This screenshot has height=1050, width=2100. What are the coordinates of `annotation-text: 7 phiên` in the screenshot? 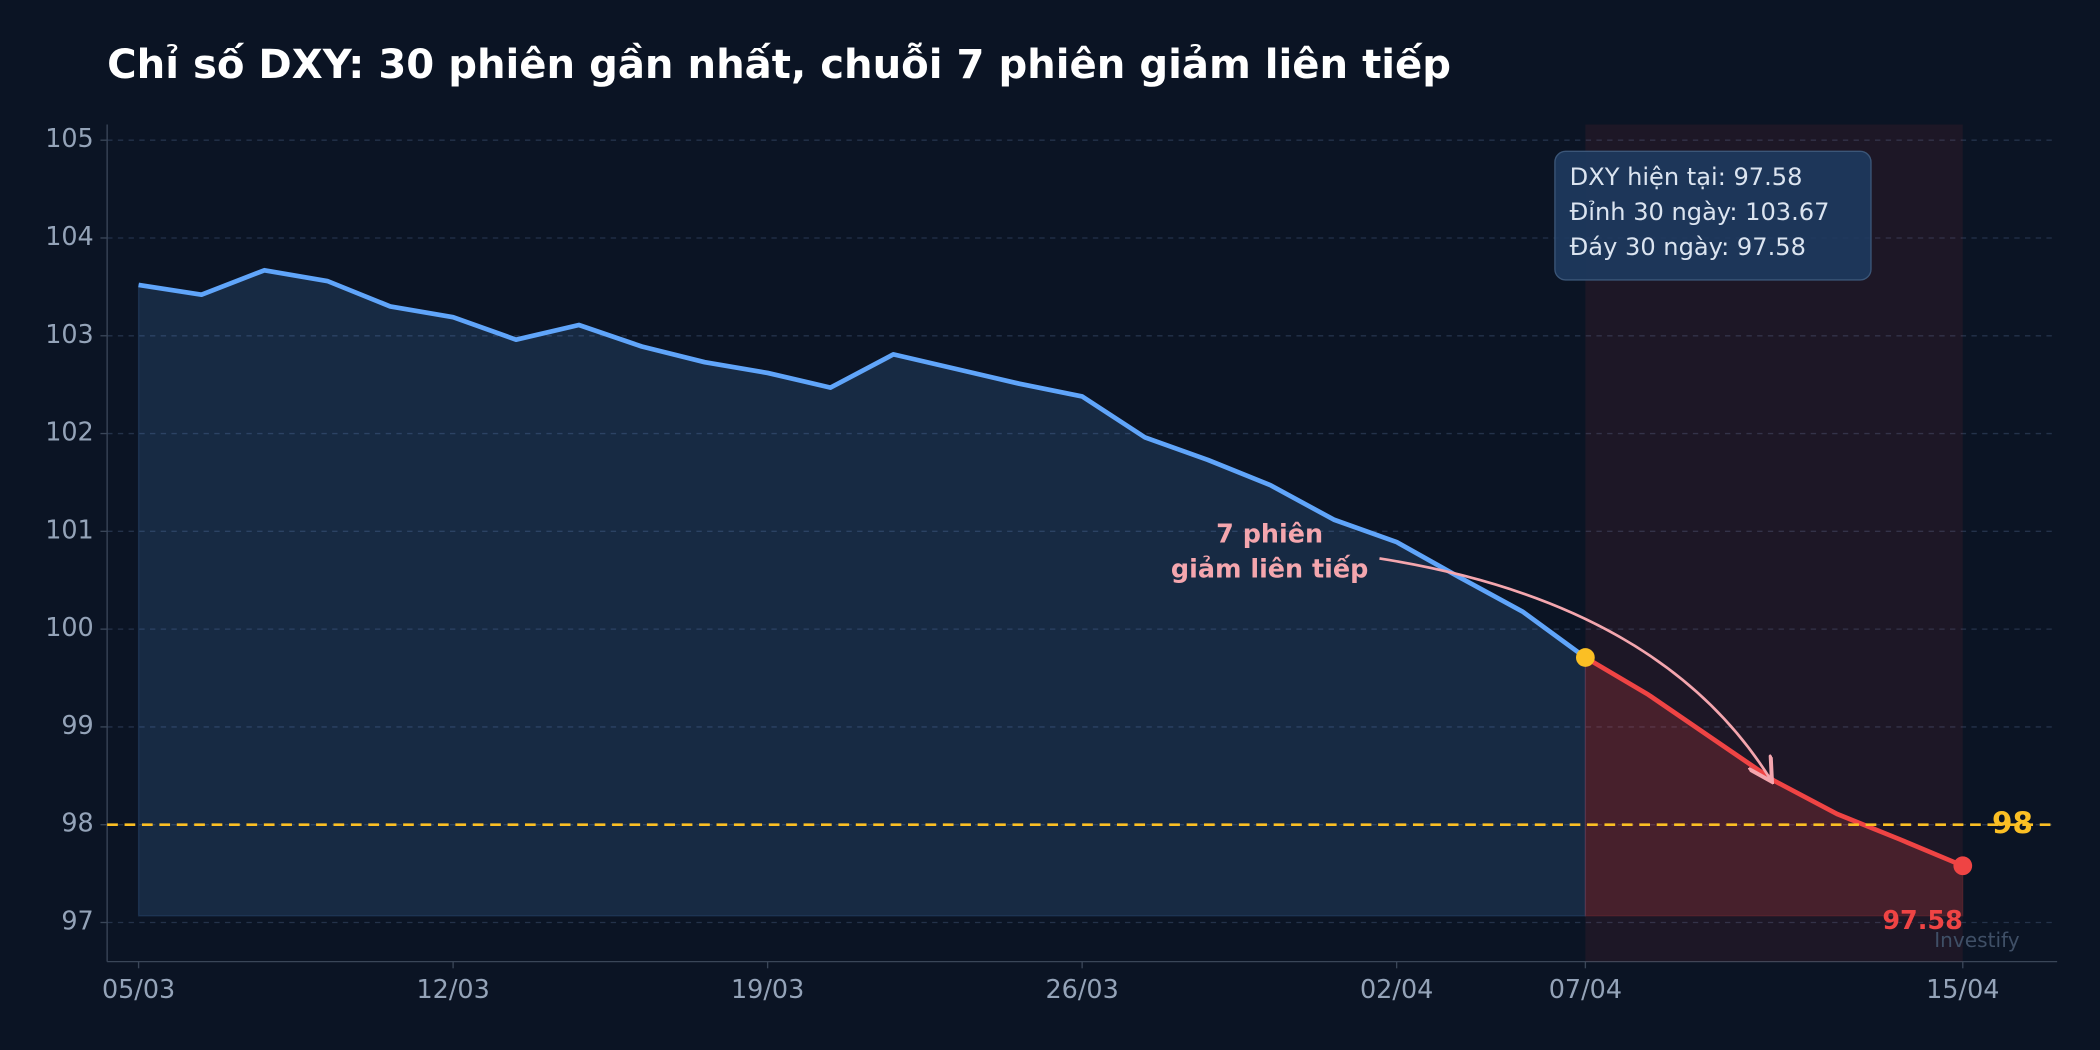 It's located at (1269, 534).